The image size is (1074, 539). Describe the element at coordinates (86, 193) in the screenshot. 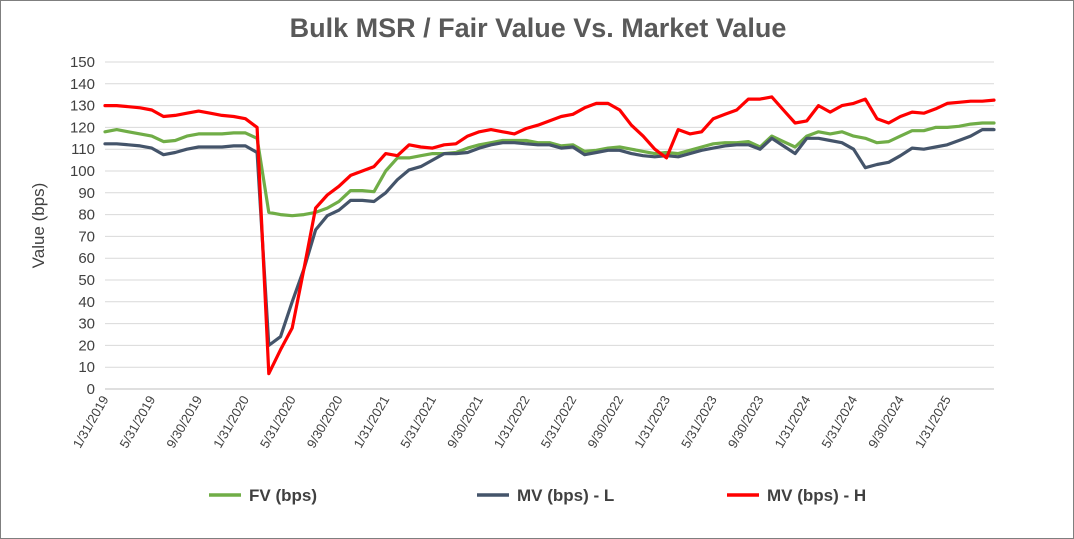

I see `y-tick-label: 90` at that location.